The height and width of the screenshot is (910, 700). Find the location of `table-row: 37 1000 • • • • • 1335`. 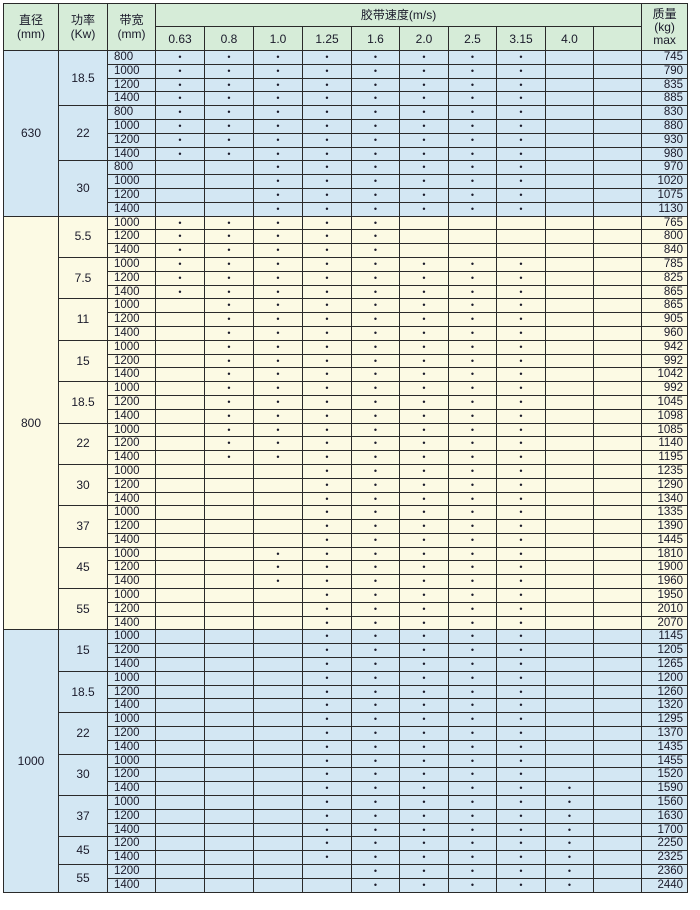

table-row: 37 1000 • • • • • 1335 is located at coordinates (346, 526).